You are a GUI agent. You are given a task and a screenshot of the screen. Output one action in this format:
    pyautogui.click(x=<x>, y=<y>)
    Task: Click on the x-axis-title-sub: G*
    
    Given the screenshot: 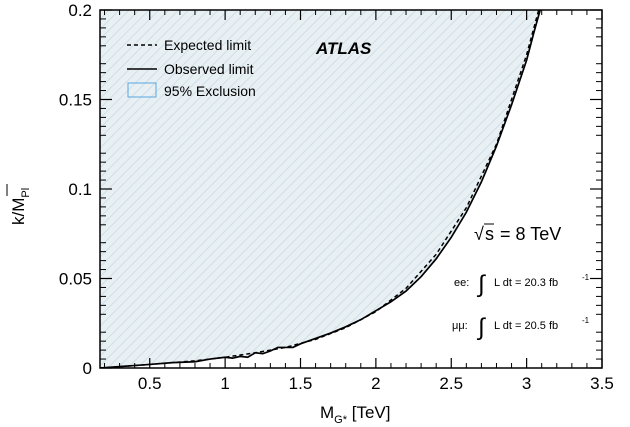 What is the action you would take?
    pyautogui.click(x=341, y=420)
    